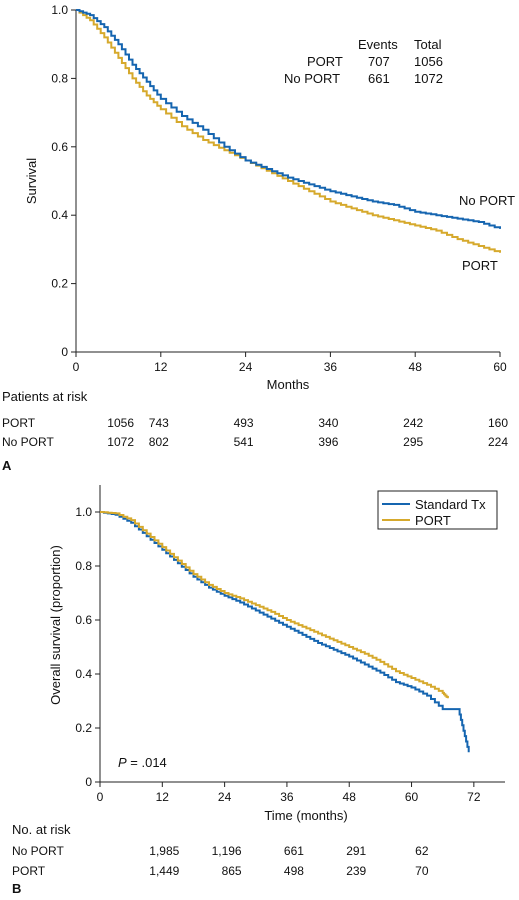 Image resolution: width=519 pixels, height=900 pixels. Describe the element at coordinates (122, 762) in the screenshot. I see `p-value-symbol: P` at that location.